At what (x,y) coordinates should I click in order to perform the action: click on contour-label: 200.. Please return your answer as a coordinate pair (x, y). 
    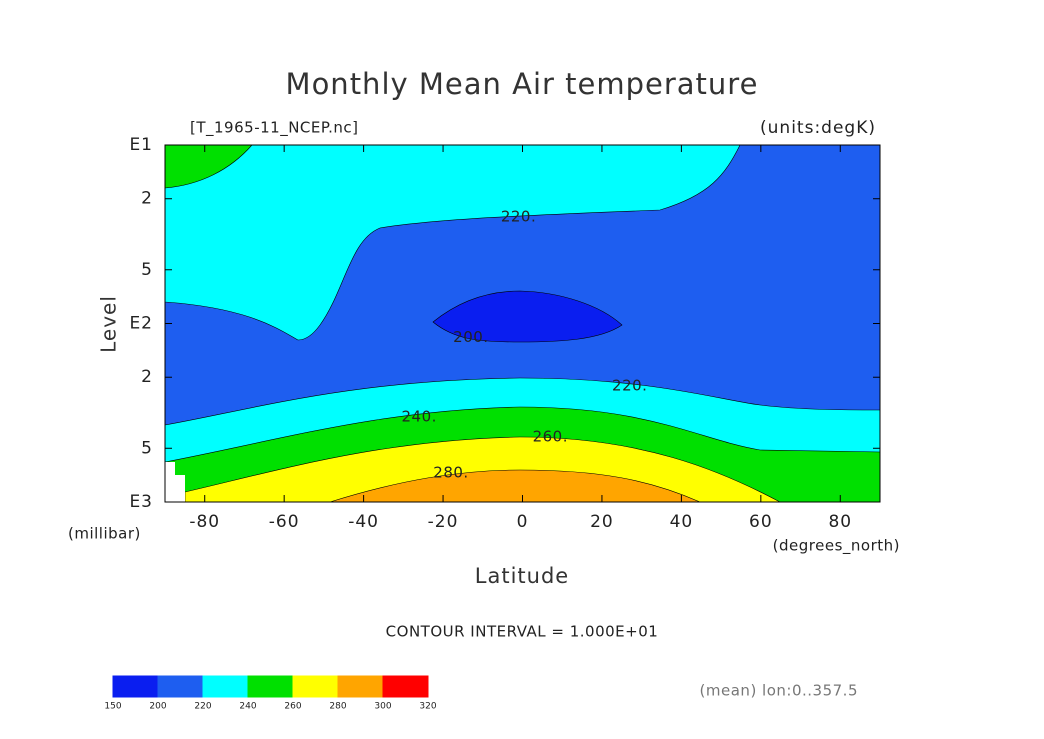
    Looking at the image, I should click on (470, 337).